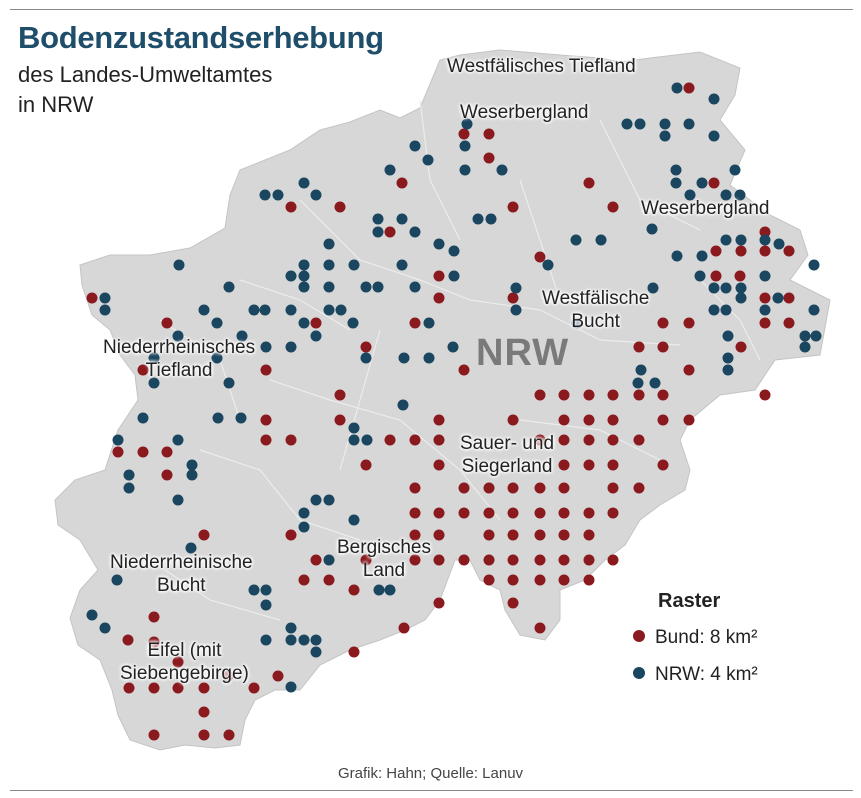 This screenshot has height=798, width=861. I want to click on region-niederrheinisches-tiefland: Niederrheinisches Tiefland, so click(179, 359).